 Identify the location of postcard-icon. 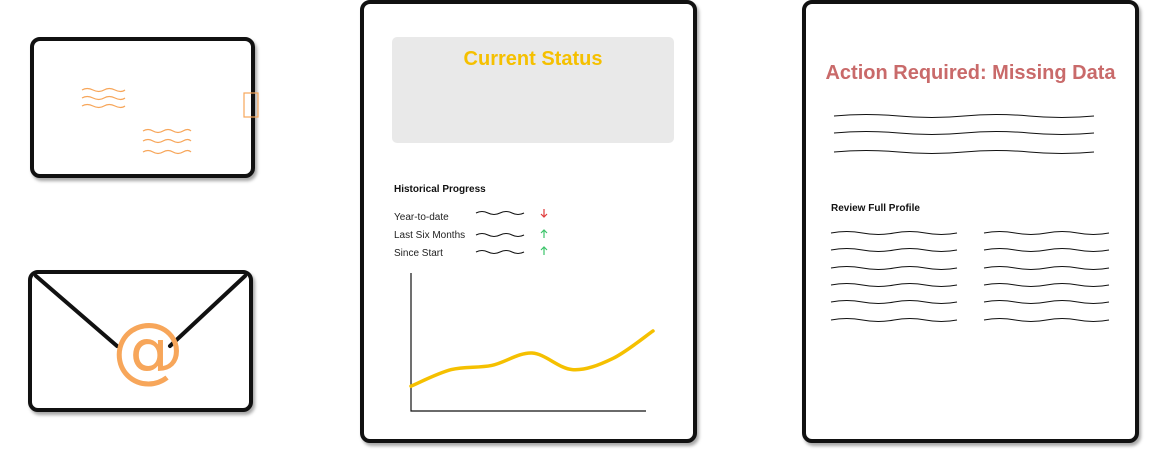
(170, 121).